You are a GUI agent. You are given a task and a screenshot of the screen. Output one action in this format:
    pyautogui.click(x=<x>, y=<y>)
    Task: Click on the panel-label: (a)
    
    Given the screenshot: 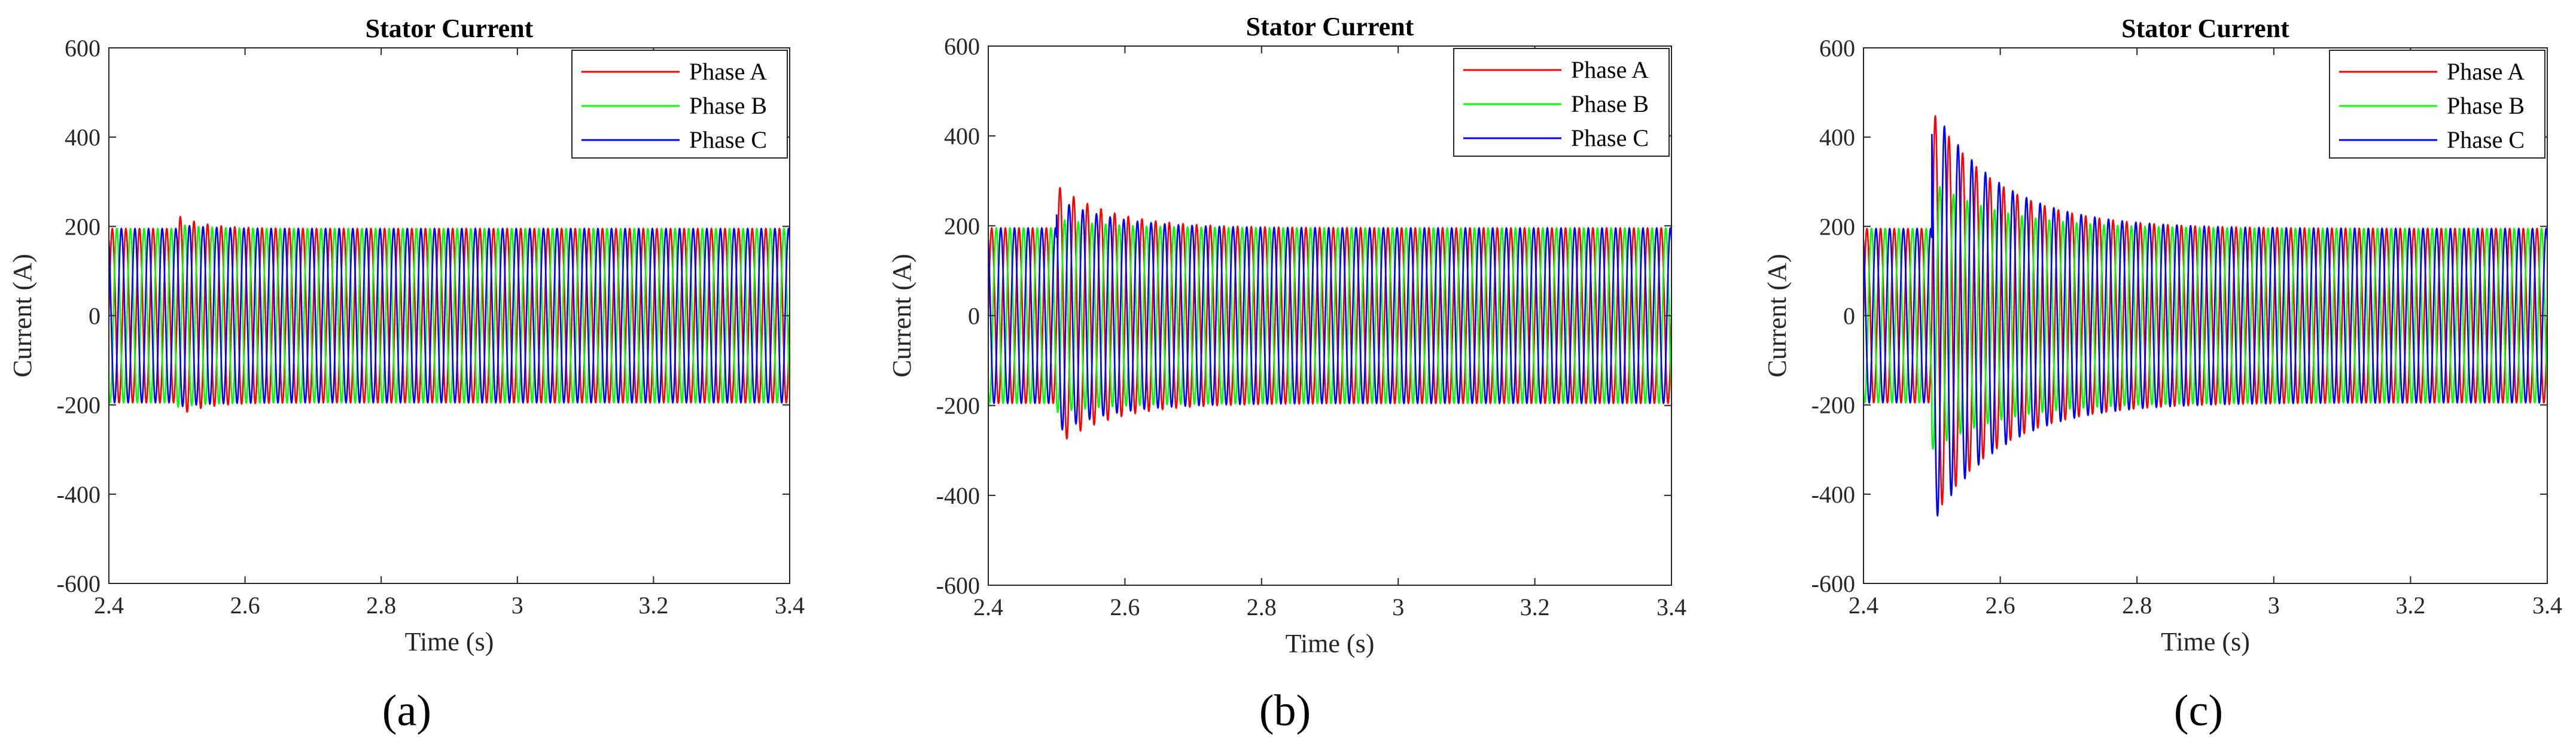 What is the action you would take?
    pyautogui.click(x=406, y=710)
    